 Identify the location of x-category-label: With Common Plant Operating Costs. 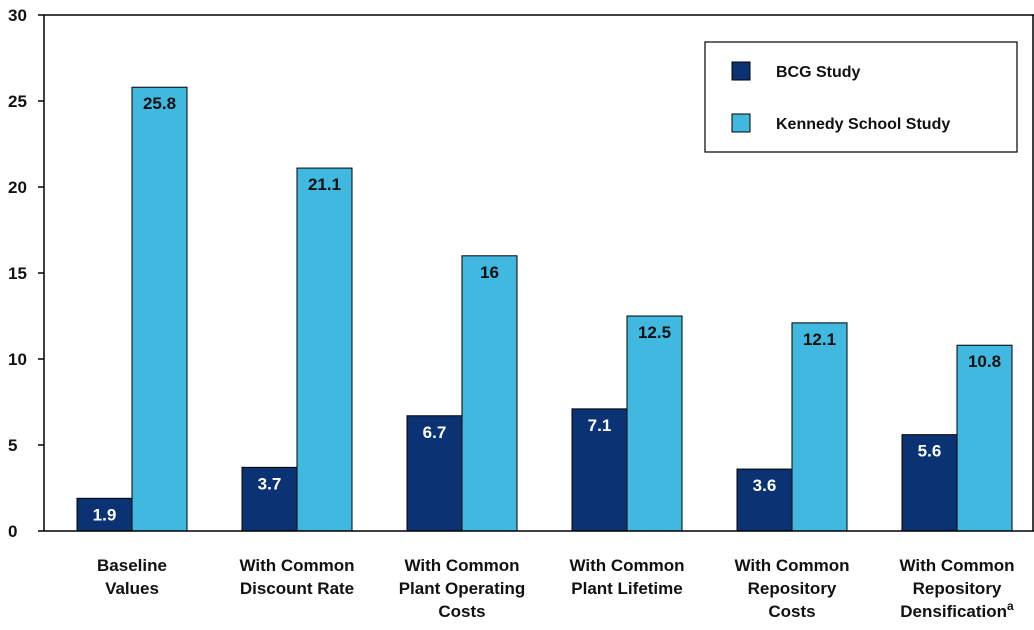
(462, 588).